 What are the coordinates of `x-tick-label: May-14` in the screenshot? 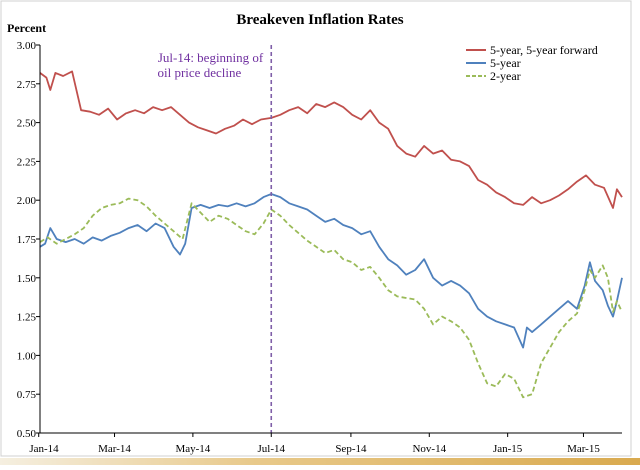 It's located at (192, 449).